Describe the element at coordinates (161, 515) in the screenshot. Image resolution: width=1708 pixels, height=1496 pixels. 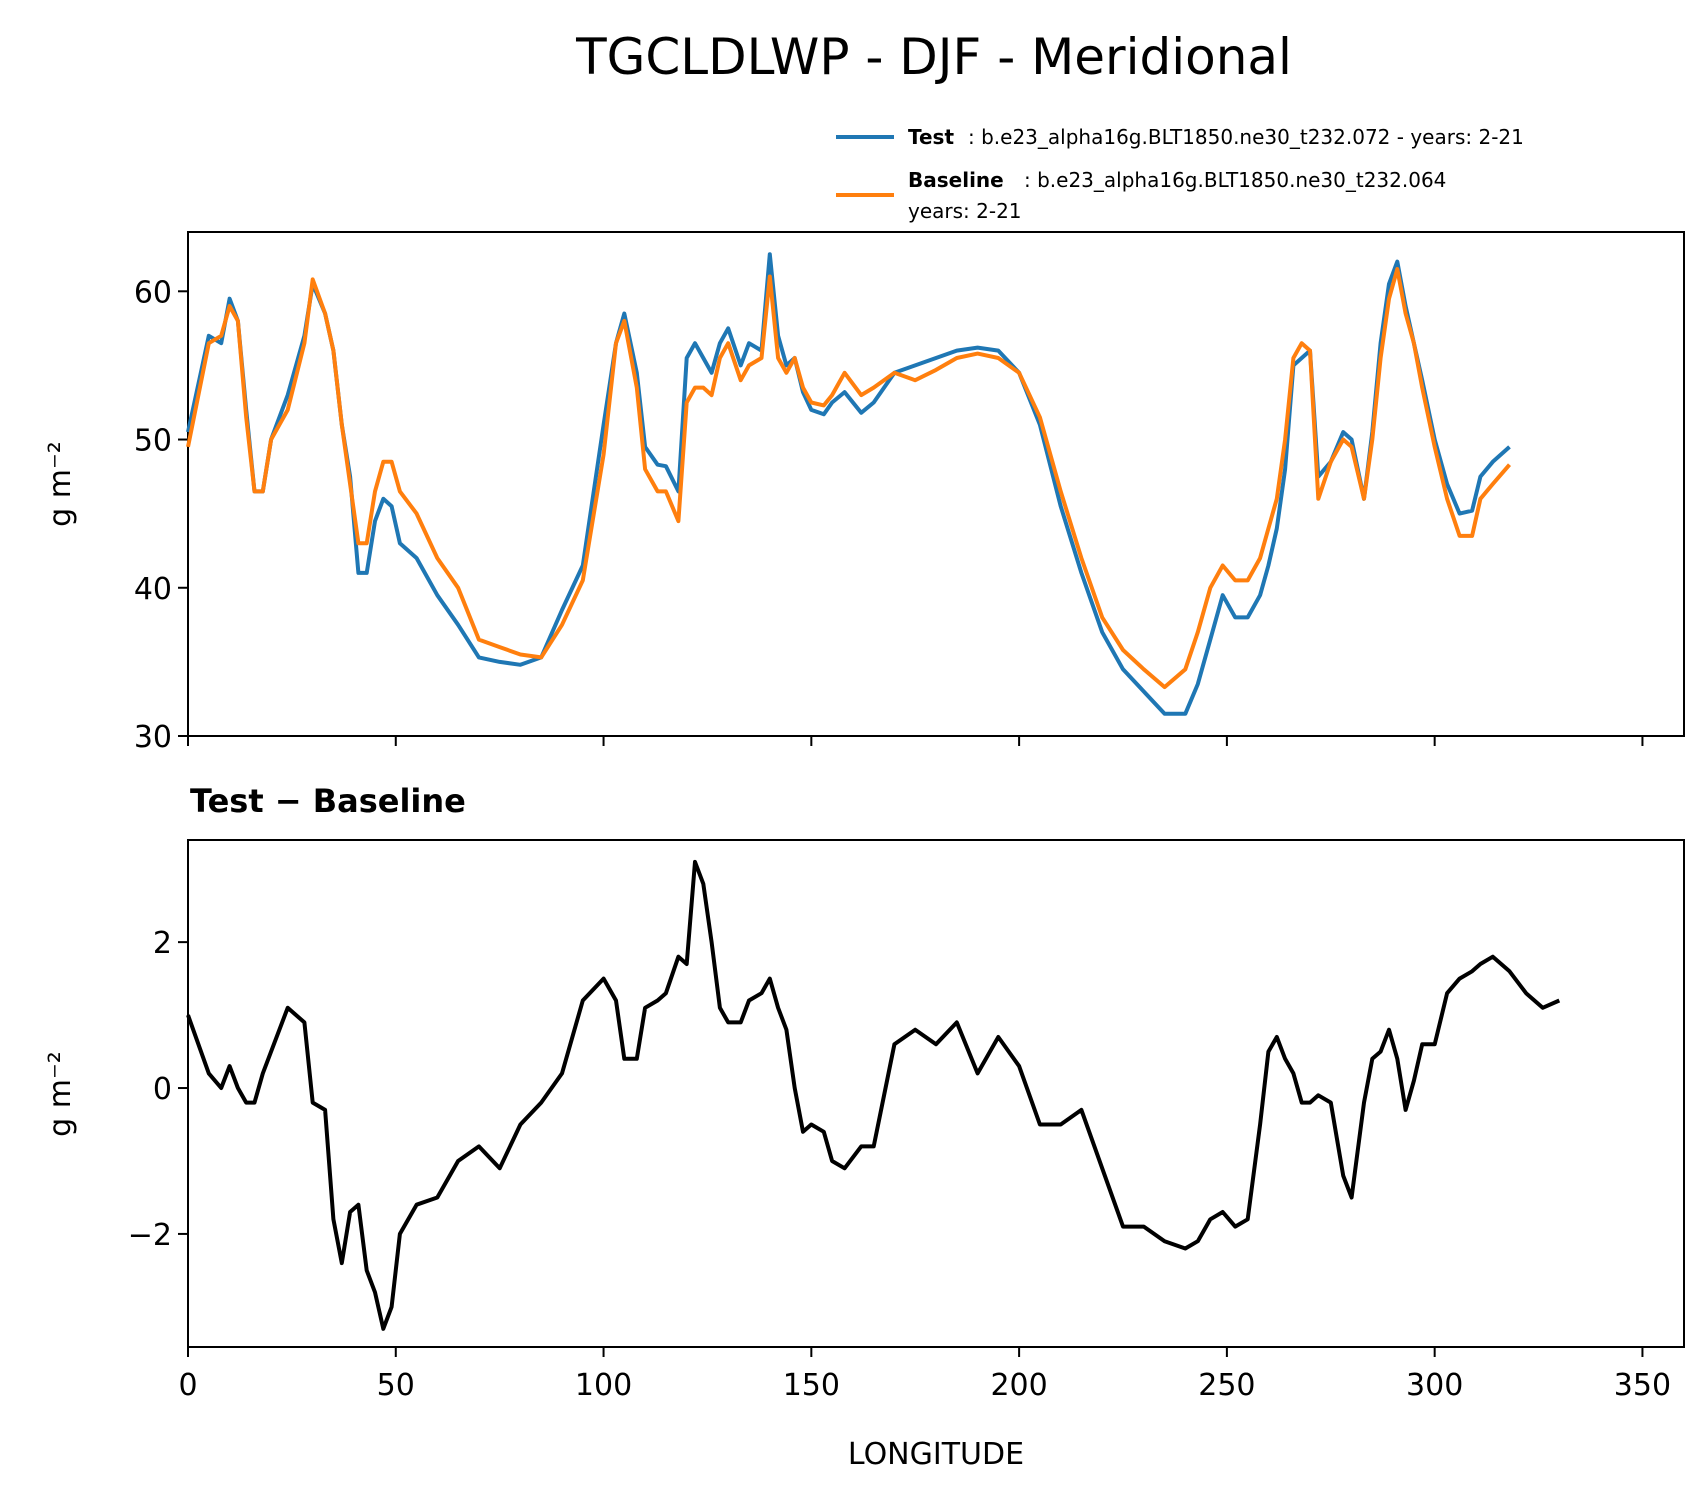
I see `top-y-ticks: 30 40 50 60` at that location.